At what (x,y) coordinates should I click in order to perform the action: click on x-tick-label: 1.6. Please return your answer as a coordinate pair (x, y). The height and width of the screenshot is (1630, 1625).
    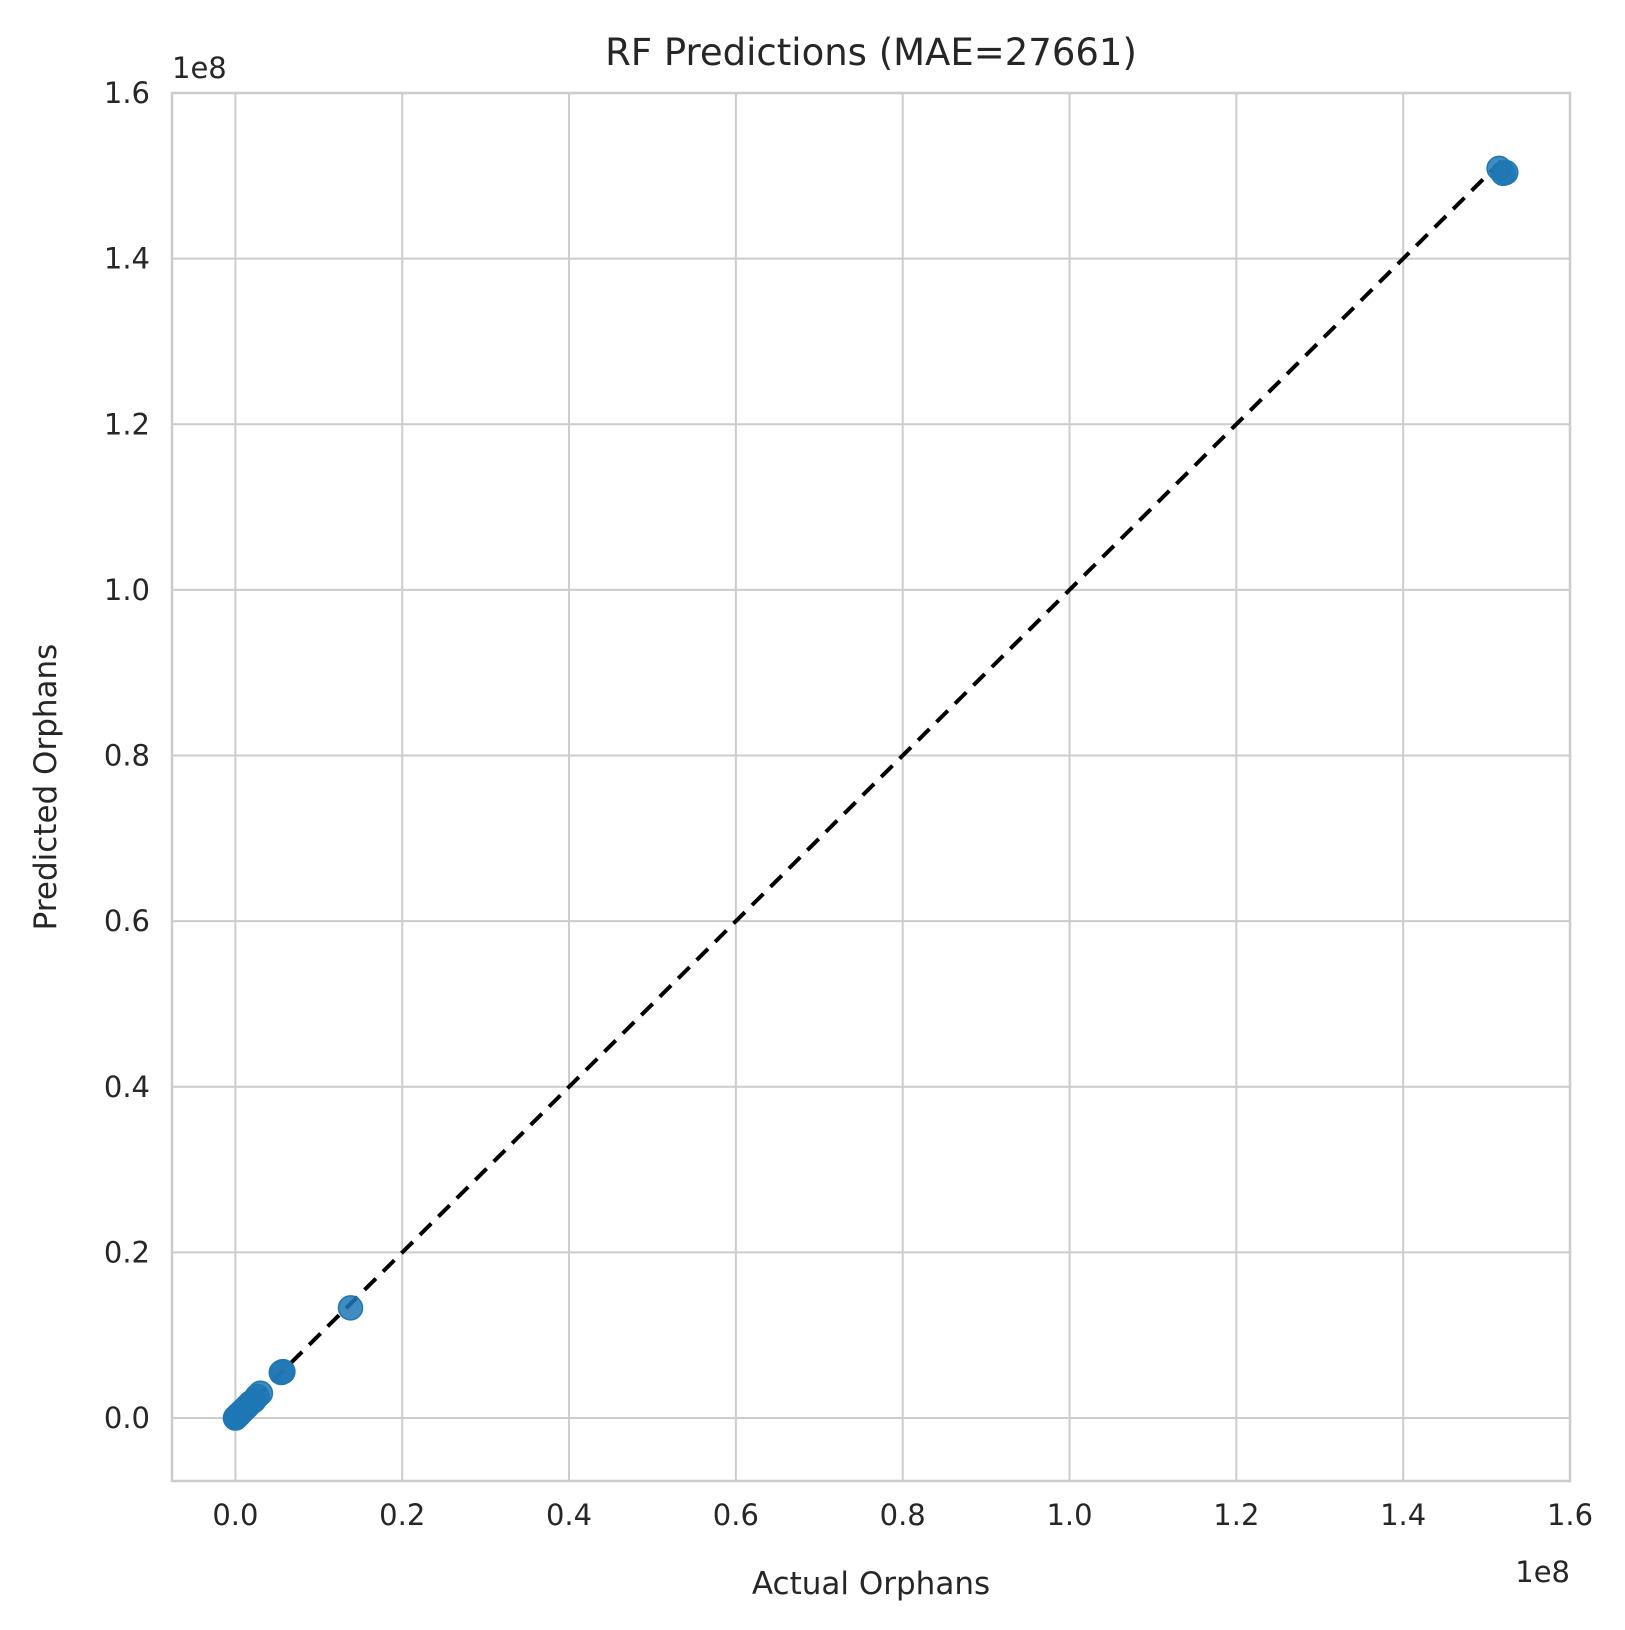
    Looking at the image, I should click on (1570, 1515).